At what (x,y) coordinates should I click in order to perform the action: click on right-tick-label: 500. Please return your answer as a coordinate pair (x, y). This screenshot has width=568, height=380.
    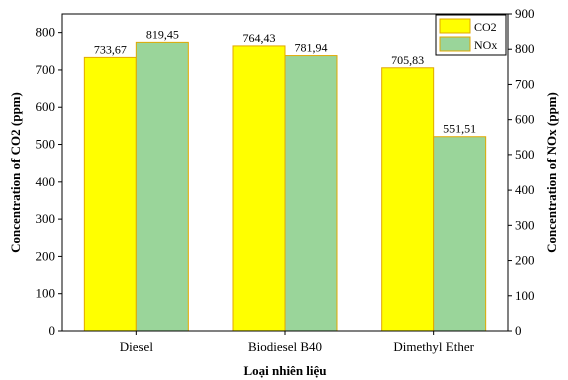
    Looking at the image, I should click on (525, 154).